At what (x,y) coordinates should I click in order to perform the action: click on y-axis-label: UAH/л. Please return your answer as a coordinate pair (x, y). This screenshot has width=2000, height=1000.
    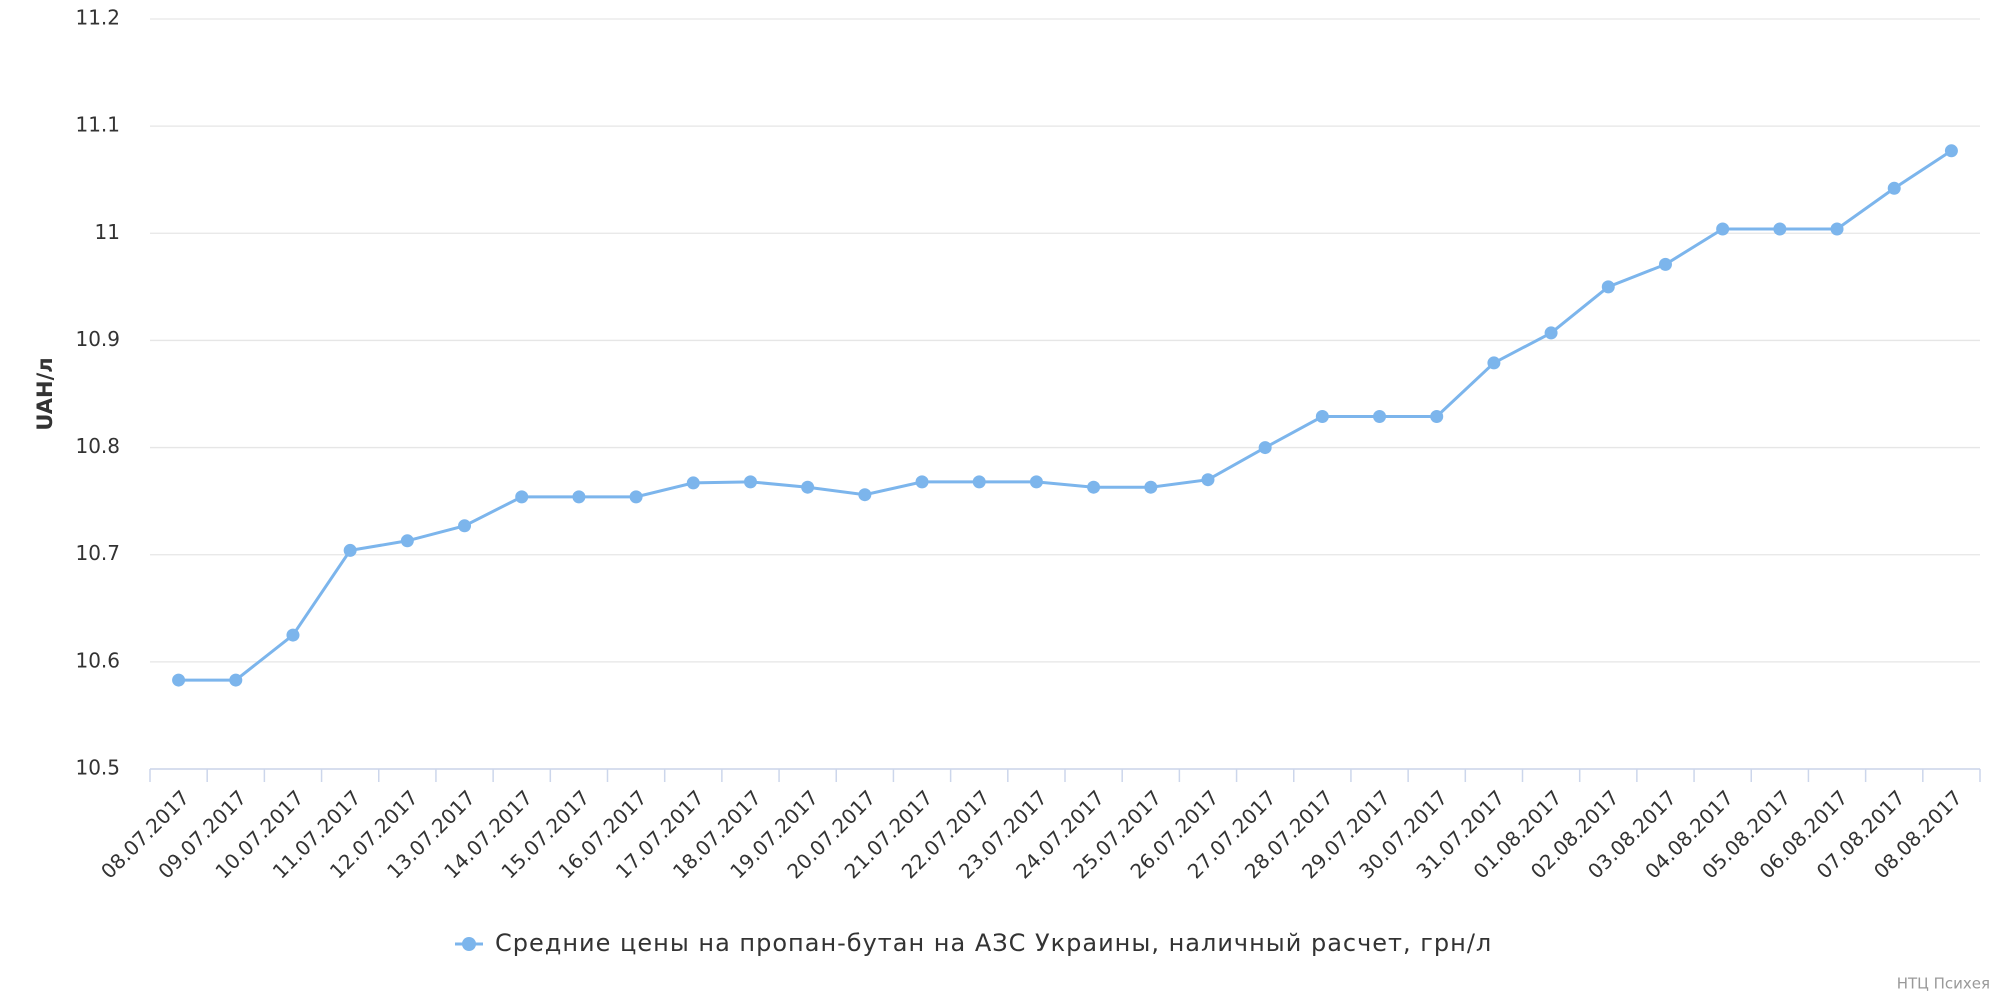
    Looking at the image, I should click on (45, 393).